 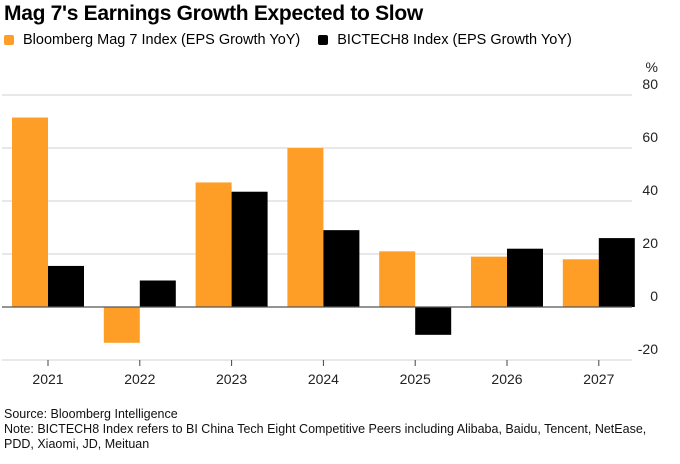 What do you see at coordinates (323, 40) in the screenshot?
I see `legend-swatch-bictech8` at bounding box center [323, 40].